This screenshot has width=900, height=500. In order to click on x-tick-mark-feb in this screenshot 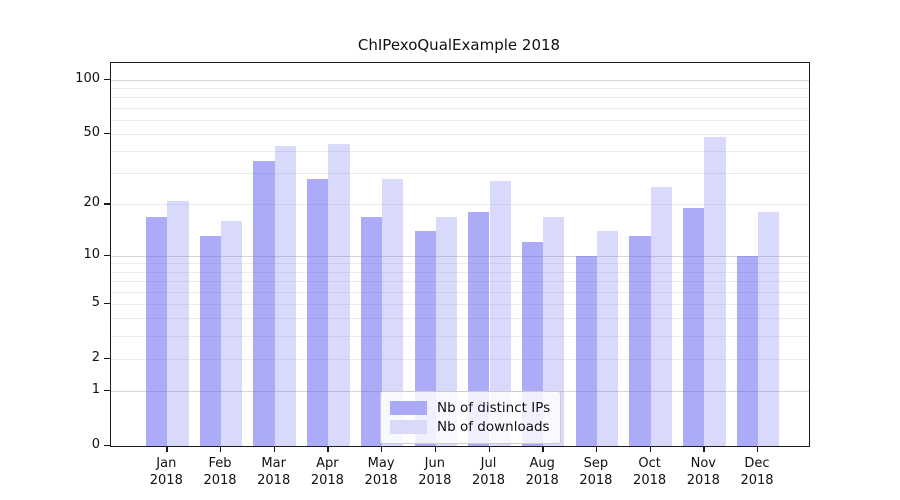, I will do `click(221, 449)`.